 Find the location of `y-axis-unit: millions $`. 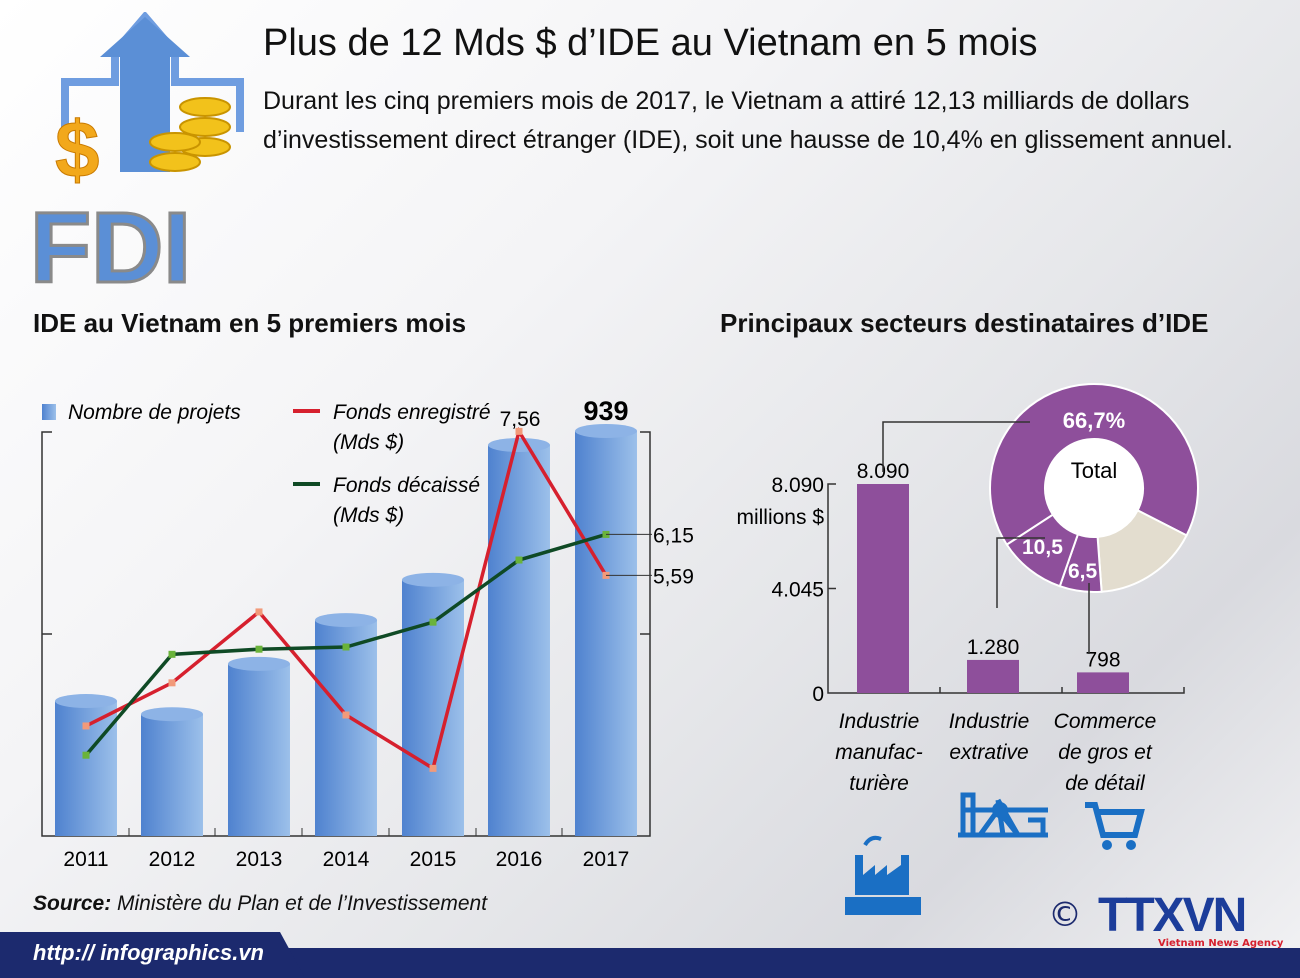

y-axis-unit: millions $ is located at coordinates (780, 517).